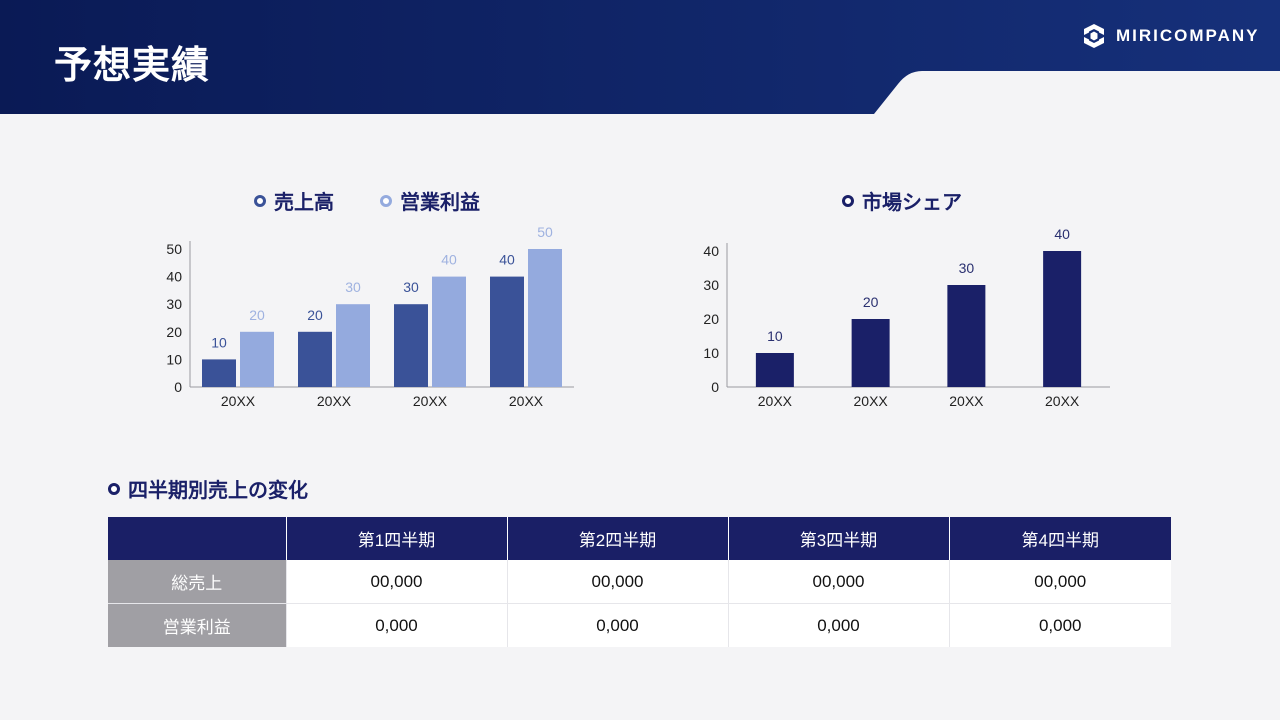 The height and width of the screenshot is (720, 1280). Describe the element at coordinates (617, 538) in the screenshot. I see `table-header-q2: 第2四半期` at that location.